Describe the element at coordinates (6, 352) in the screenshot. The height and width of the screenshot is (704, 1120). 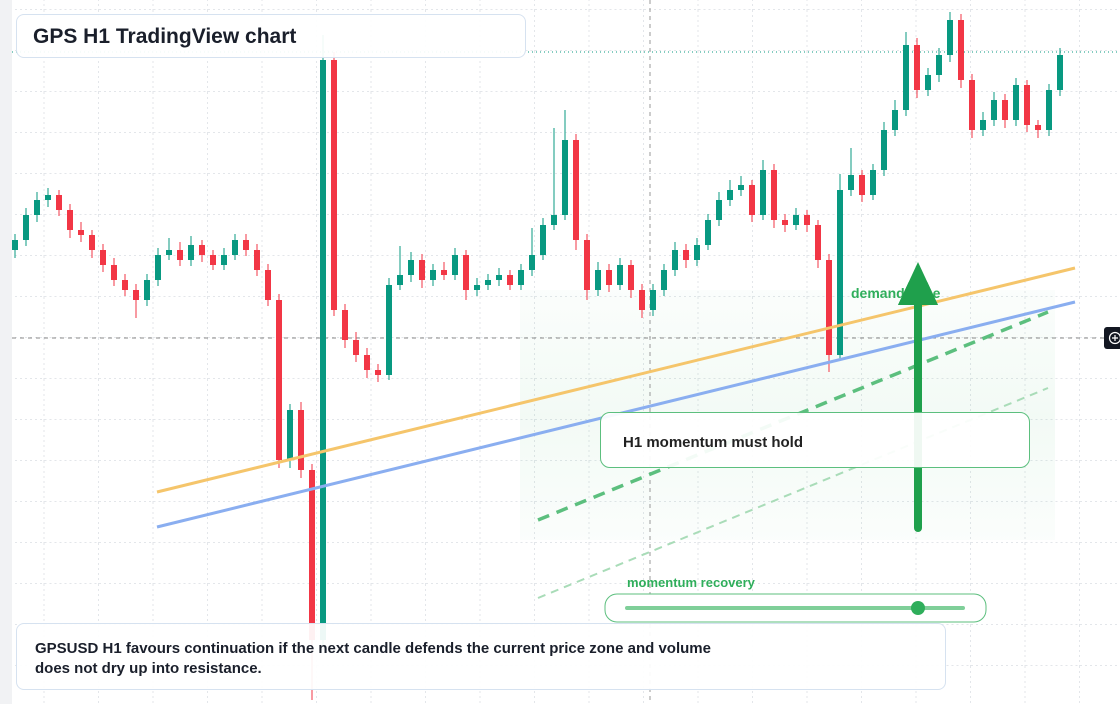
I see `left-strip` at that location.